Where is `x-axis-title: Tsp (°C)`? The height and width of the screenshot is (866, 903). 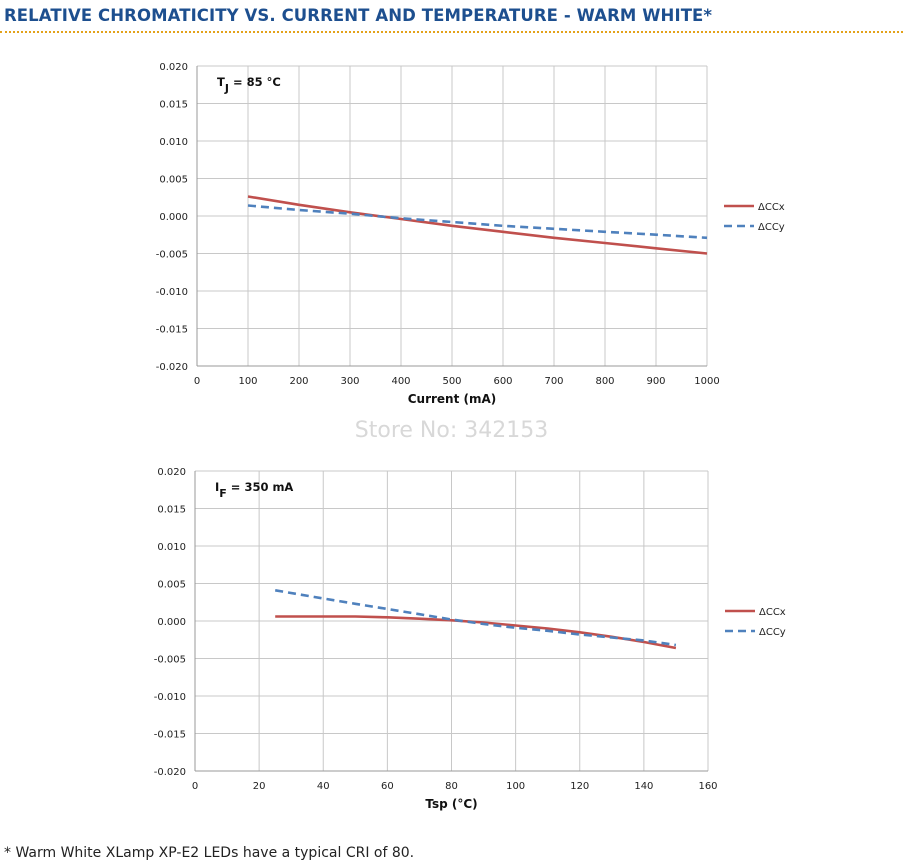 x-axis-title: Tsp (°C) is located at coordinates (451, 804).